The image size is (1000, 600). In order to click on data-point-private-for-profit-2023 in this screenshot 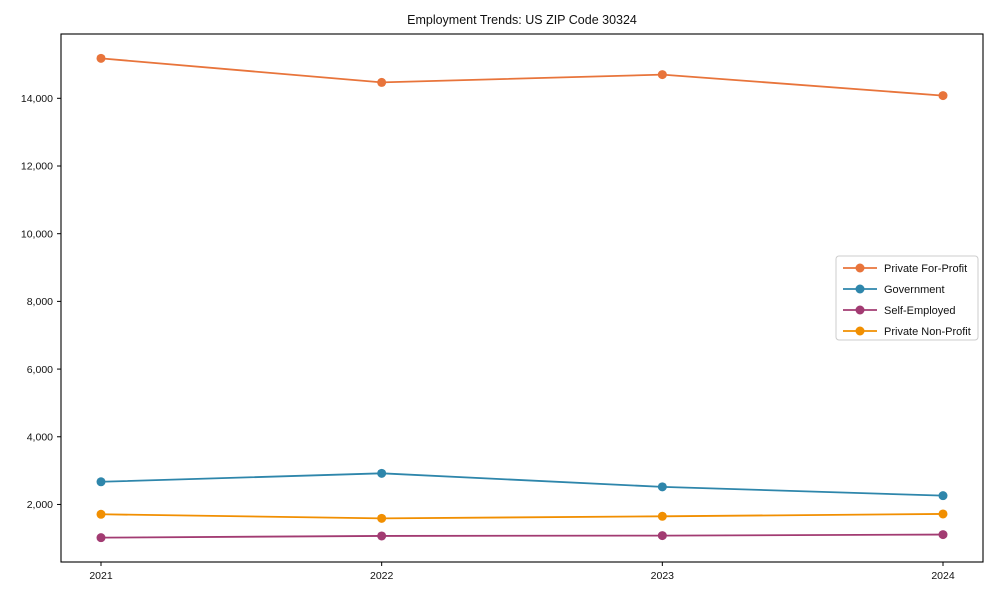, I will do `click(662, 75)`.